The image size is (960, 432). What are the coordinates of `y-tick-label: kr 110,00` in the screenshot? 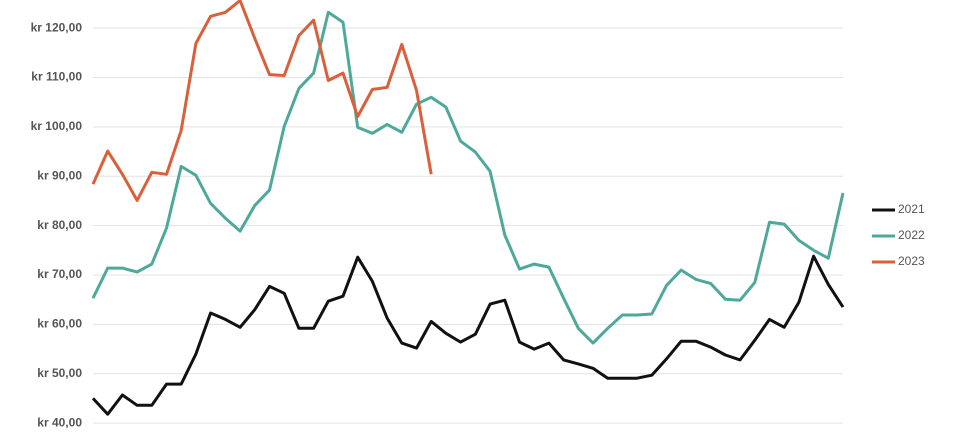 It's located at (56, 77).